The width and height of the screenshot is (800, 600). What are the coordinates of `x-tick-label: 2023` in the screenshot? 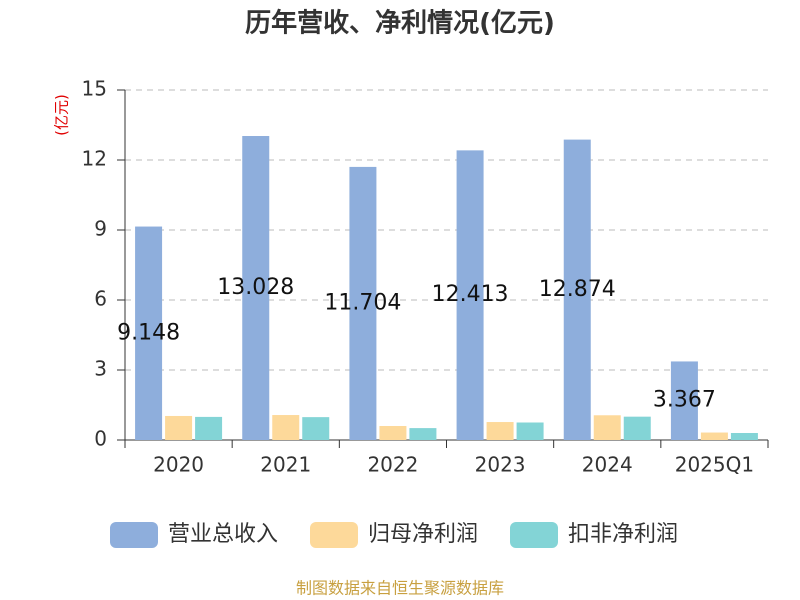 It's located at (500, 465).